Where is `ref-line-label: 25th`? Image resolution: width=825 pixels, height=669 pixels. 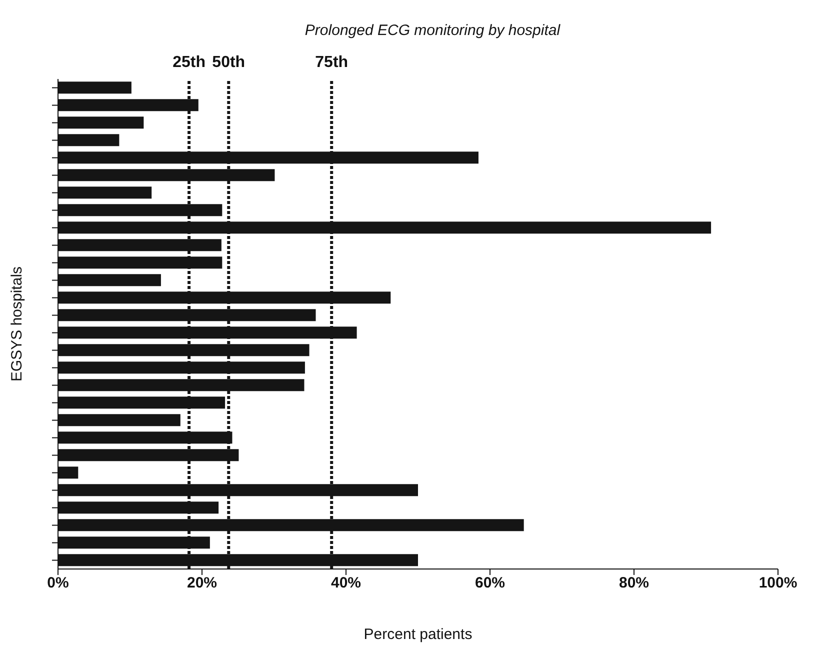 ref-line-label: 25th is located at coordinates (189, 62).